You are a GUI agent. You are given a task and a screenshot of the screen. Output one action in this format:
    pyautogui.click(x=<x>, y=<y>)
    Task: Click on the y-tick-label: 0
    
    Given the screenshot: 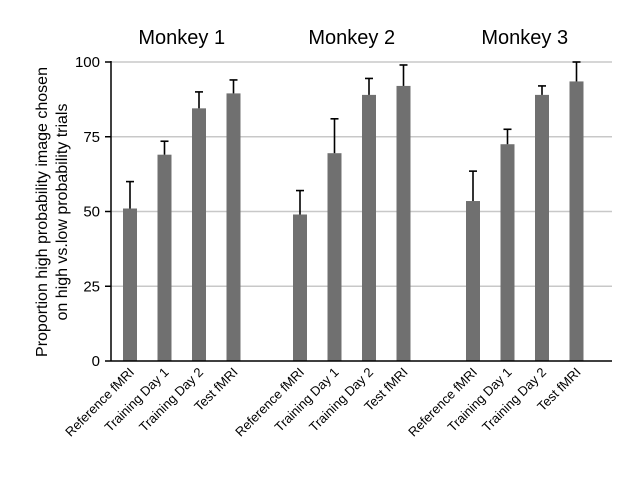 What is the action you would take?
    pyautogui.click(x=96, y=361)
    